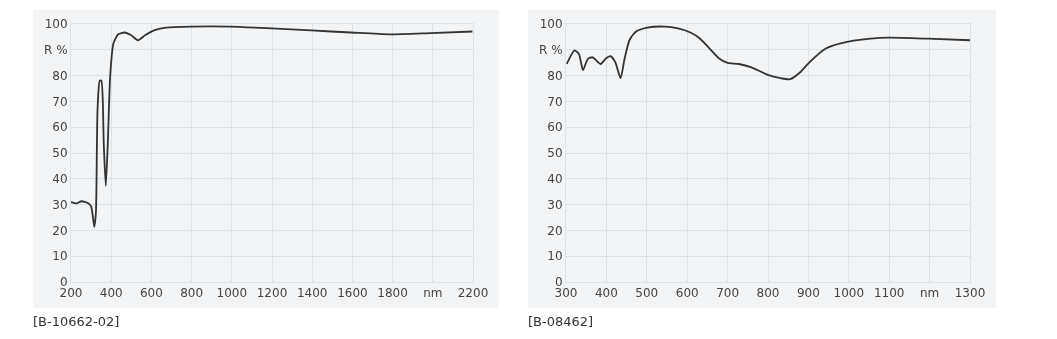 The height and width of the screenshot is (339, 1057). What do you see at coordinates (566, 293) in the screenshot?
I see `x-tick-label: 300` at bounding box center [566, 293].